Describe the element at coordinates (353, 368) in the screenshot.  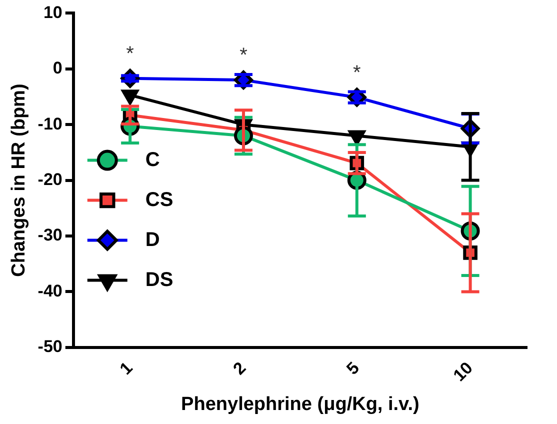
I see `x-tick-label: 5` at that location.